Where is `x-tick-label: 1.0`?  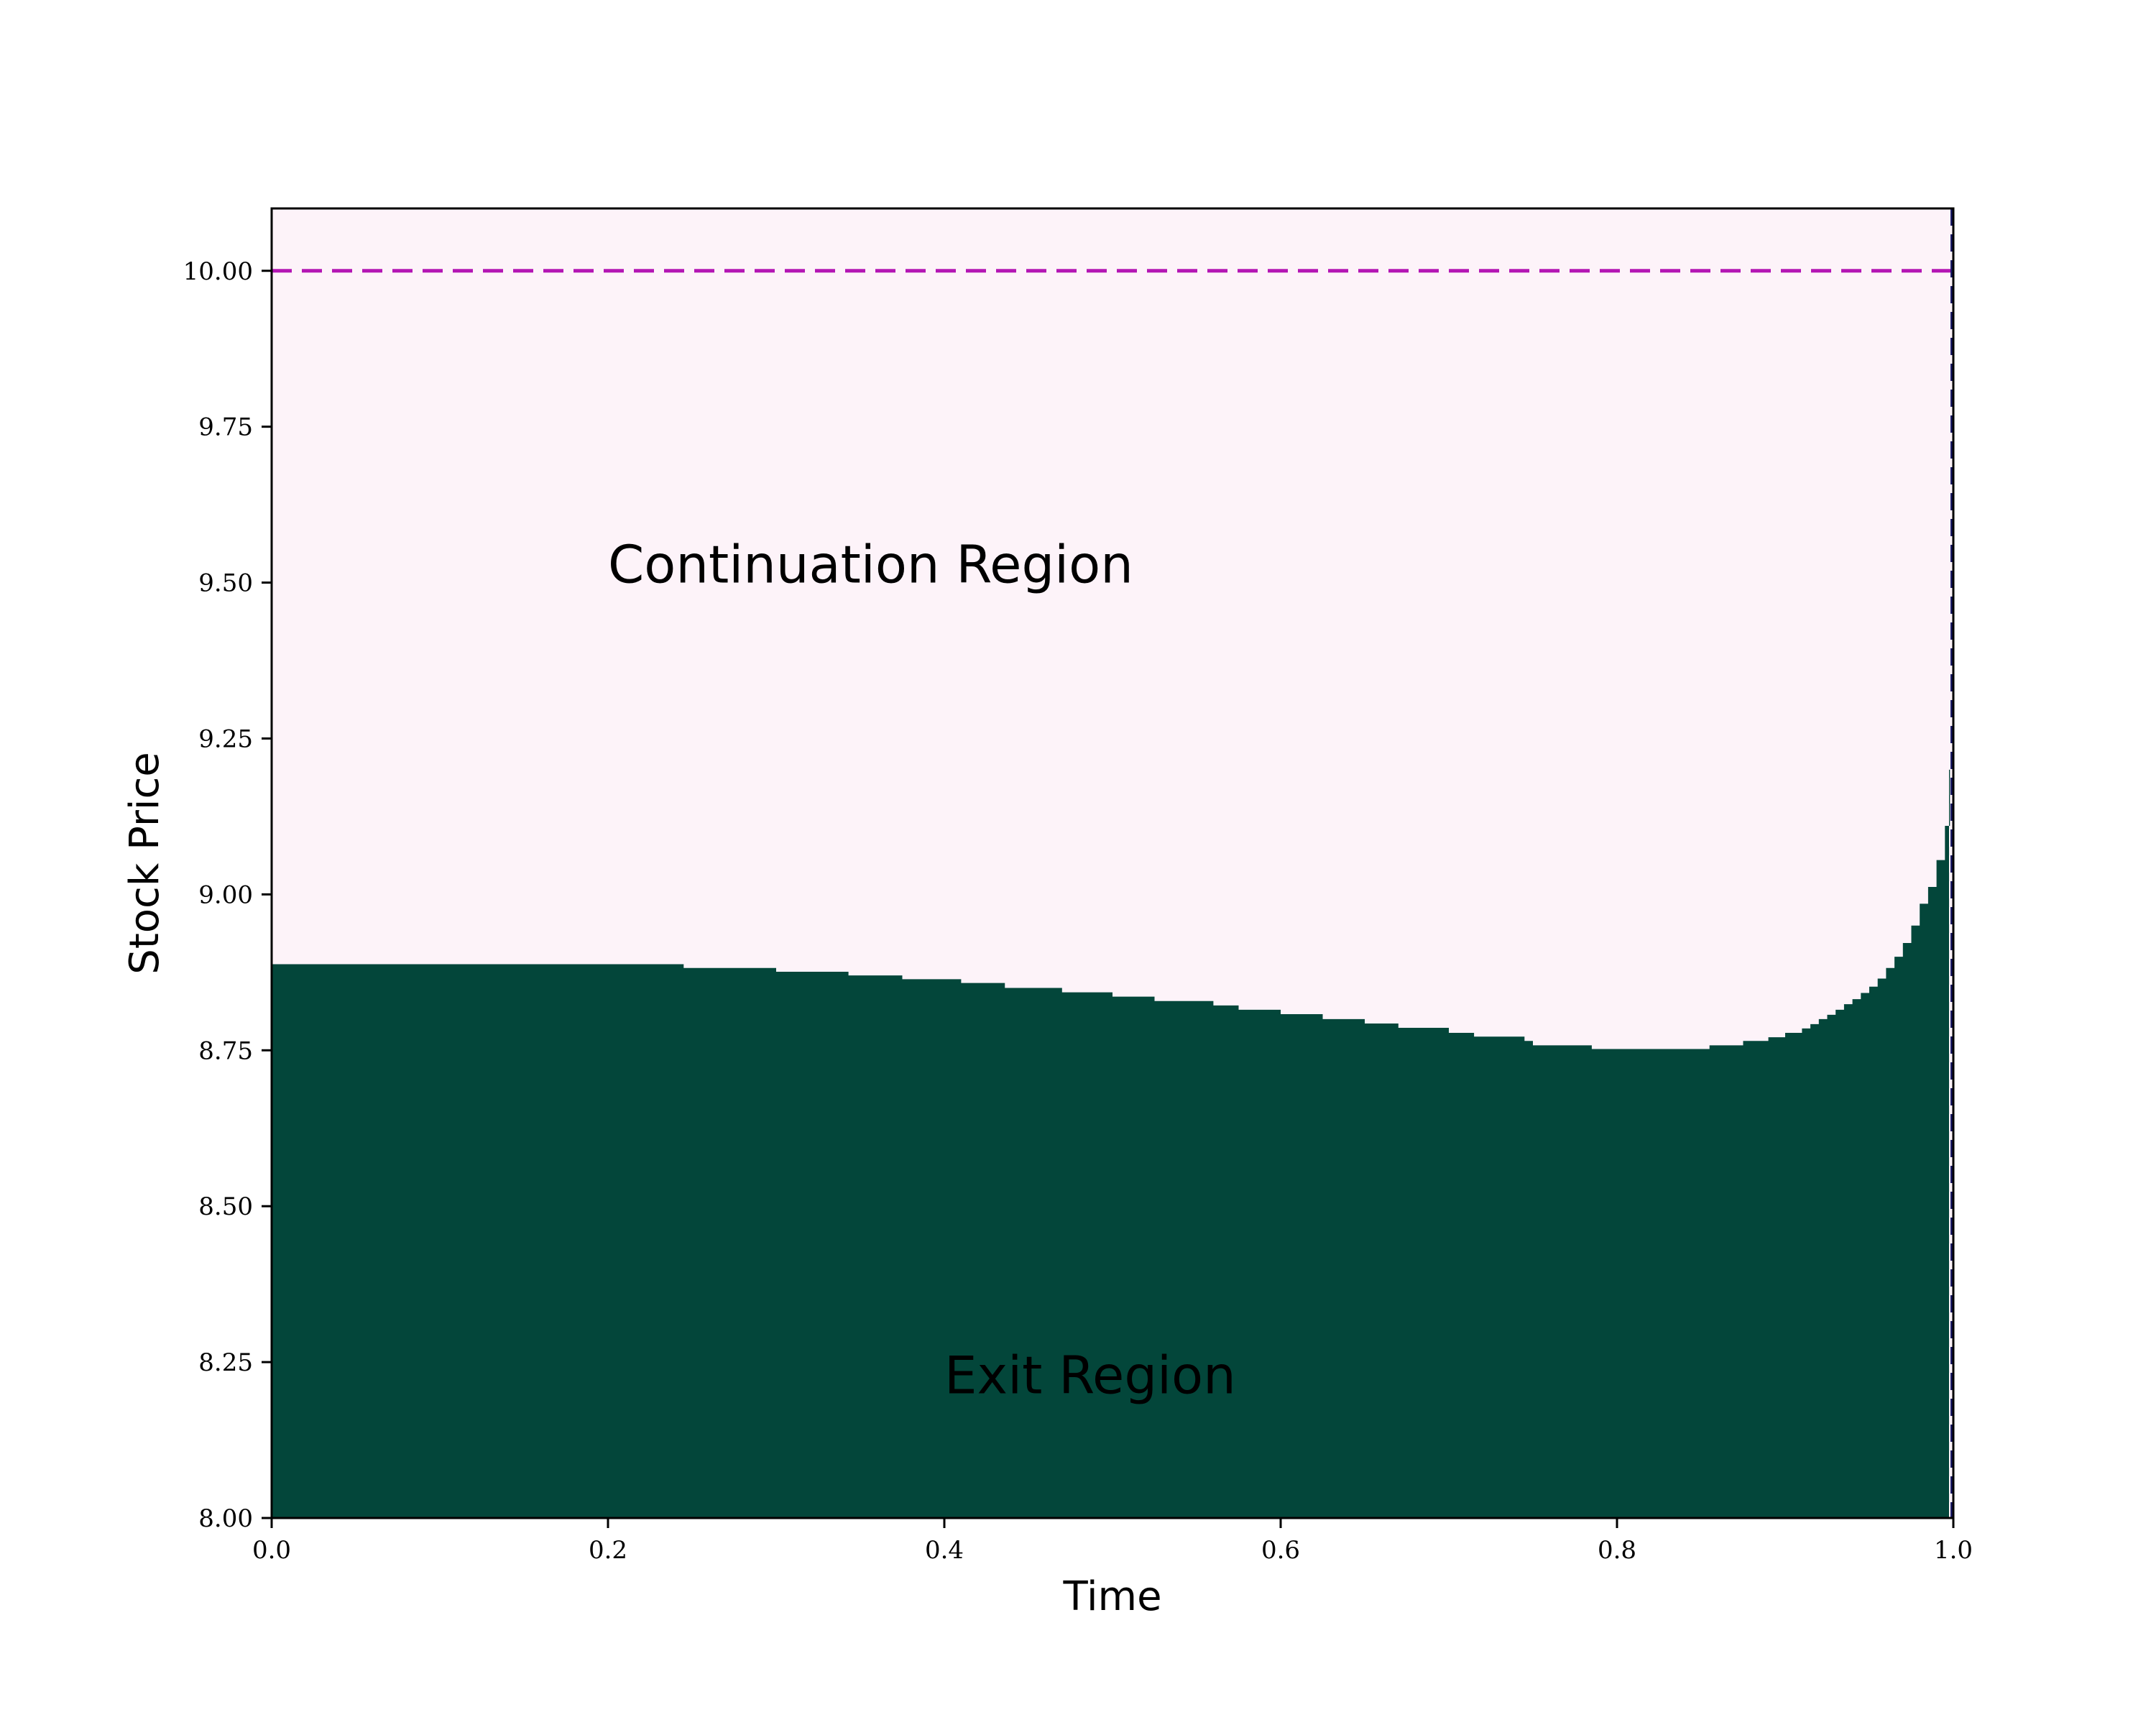 x-tick-label: 1.0 is located at coordinates (1953, 1550).